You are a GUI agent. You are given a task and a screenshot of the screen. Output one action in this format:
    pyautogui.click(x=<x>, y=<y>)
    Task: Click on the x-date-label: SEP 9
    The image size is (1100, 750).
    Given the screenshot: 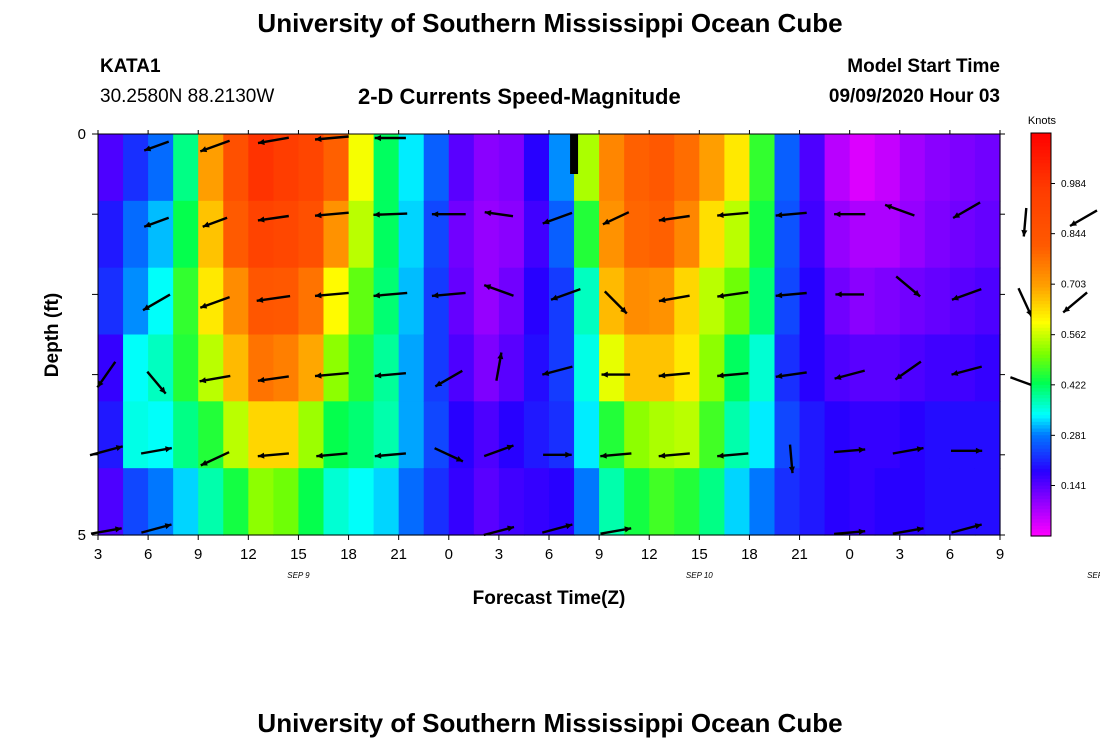 What is the action you would take?
    pyautogui.click(x=298, y=575)
    